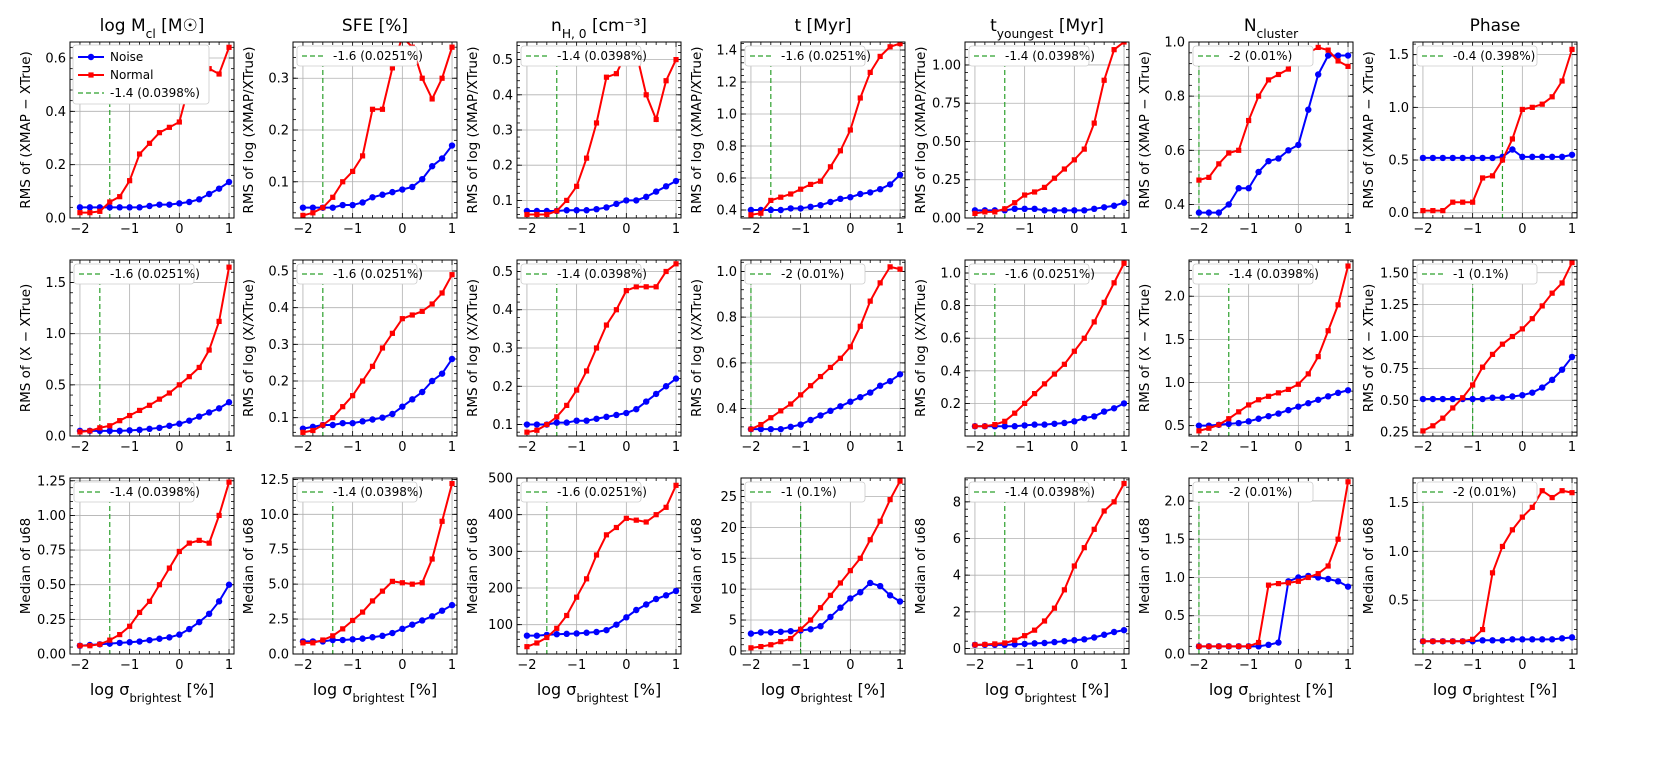 The height and width of the screenshot is (760, 1660). I want to click on legend-threshold-label: -2 (0.01%), so click(1484, 492).